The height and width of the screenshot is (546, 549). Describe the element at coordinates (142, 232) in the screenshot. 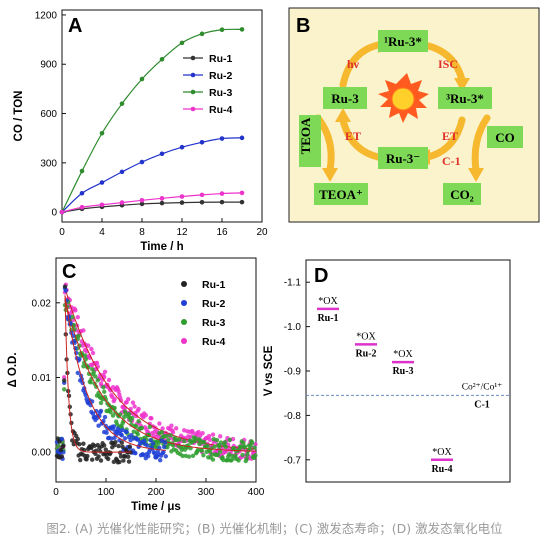

I see `x-tick-label: 8` at that location.